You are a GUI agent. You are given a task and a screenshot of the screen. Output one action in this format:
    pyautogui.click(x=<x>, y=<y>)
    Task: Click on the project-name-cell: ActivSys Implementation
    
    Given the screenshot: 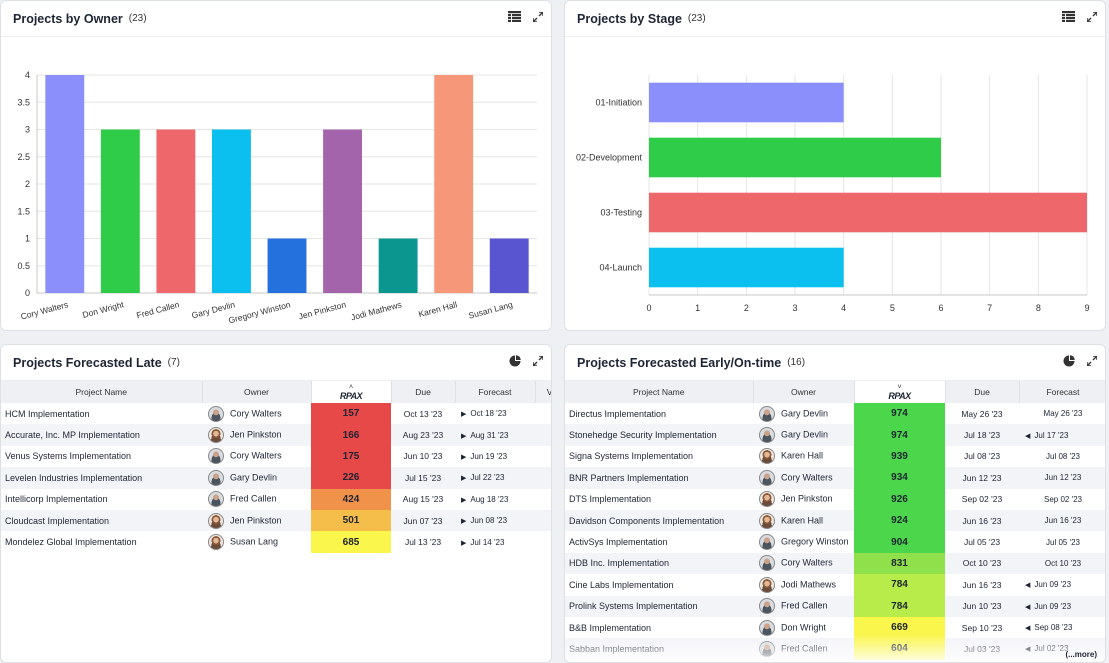 What is the action you would take?
    pyautogui.click(x=618, y=542)
    